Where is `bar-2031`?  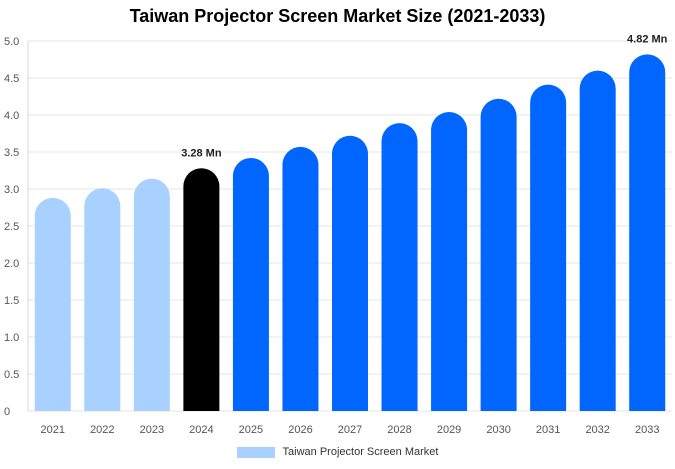
bar-2031 is located at coordinates (548, 247).